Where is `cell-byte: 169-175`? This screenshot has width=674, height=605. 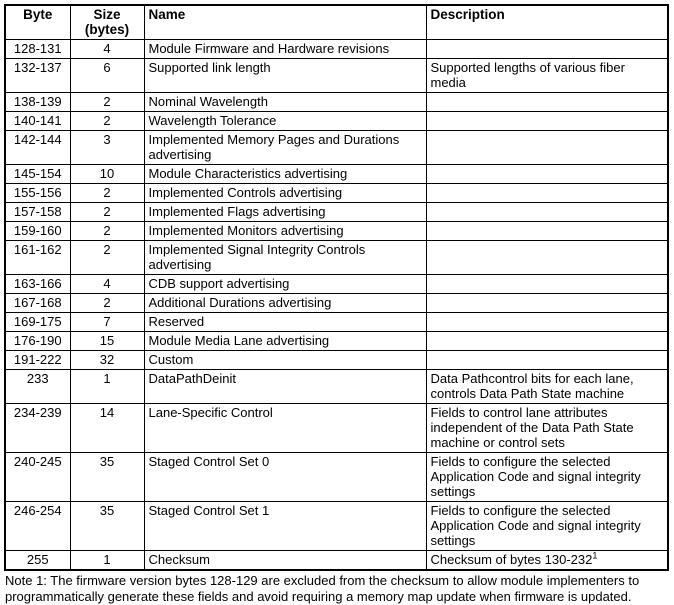 cell-byte: 169-175 is located at coordinates (37, 322).